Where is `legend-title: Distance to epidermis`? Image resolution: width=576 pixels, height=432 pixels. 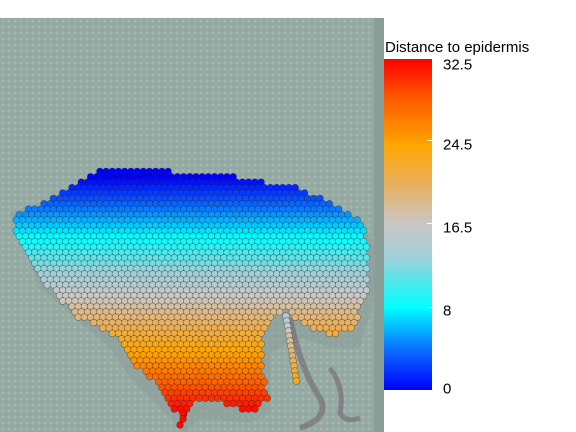
legend-title: Distance to epidermis is located at coordinates (457, 47).